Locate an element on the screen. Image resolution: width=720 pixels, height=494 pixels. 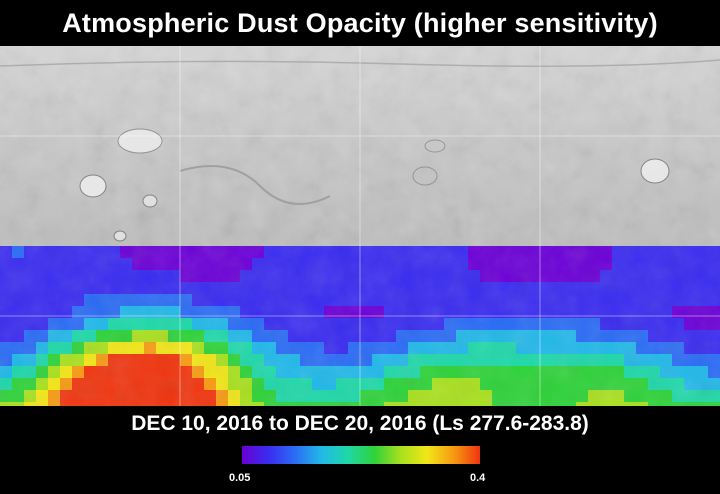
colorbar-gradient is located at coordinates (361, 455).